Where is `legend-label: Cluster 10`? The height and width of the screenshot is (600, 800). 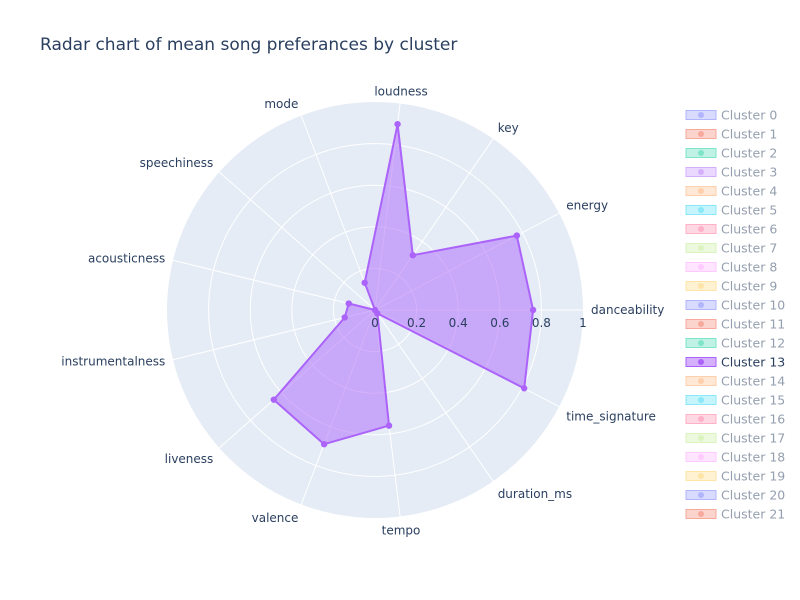
legend-label: Cluster 10 is located at coordinates (753, 305).